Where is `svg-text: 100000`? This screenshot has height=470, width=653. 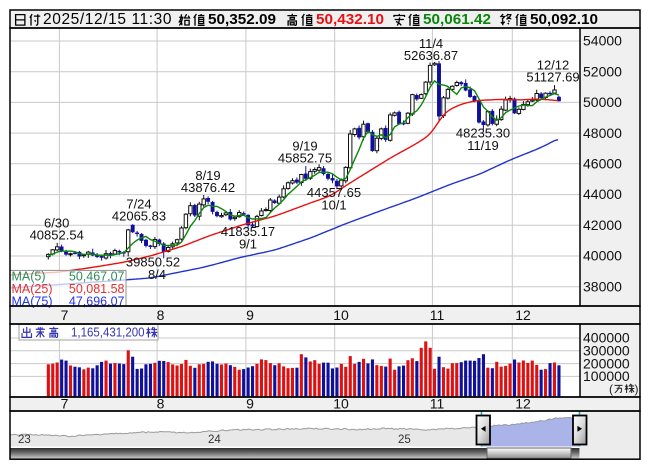 svg-text: 100000 is located at coordinates (606, 376).